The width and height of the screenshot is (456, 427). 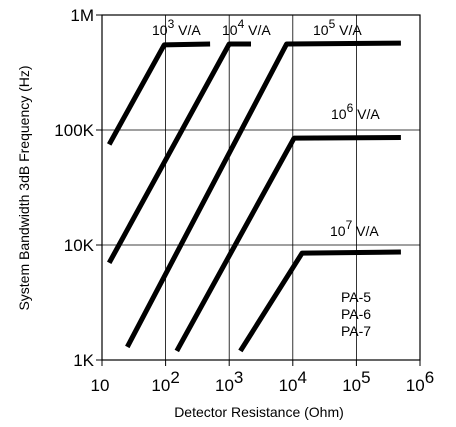 I want to click on series-label-4: 106 V/A, so click(x=355, y=111).